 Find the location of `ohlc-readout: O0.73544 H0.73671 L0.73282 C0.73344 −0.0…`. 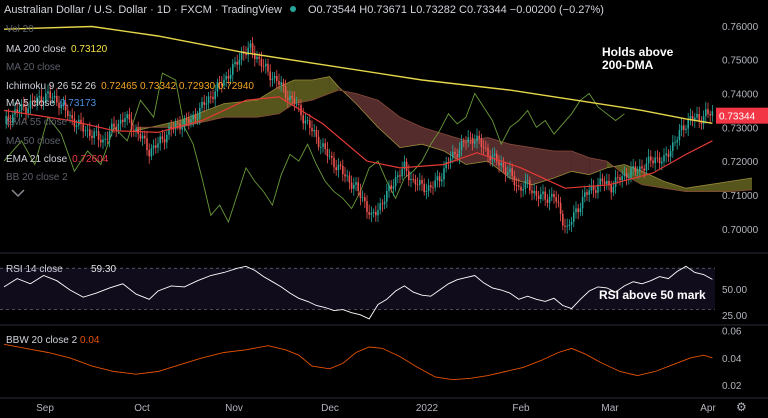

ohlc-readout: O0.73544 H0.73671 L0.73282 C0.73344 −0.0… is located at coordinates (455, 10).